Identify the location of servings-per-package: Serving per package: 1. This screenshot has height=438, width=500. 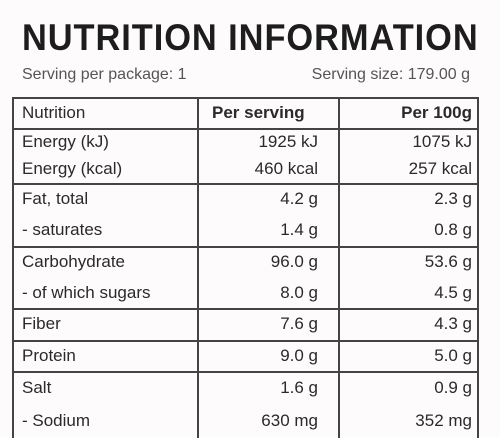
(104, 74).